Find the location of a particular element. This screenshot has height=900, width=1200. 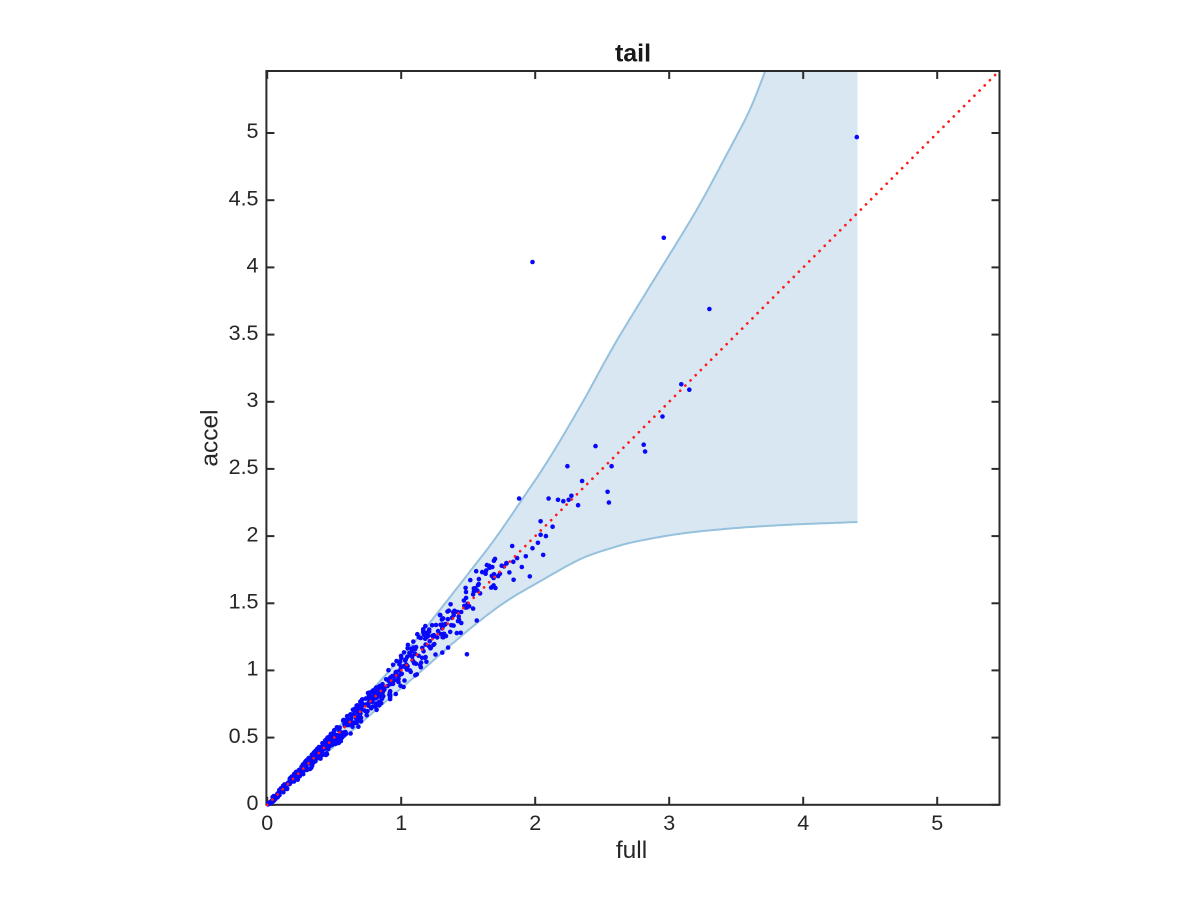

svg-text: 3.5 is located at coordinates (244, 333).